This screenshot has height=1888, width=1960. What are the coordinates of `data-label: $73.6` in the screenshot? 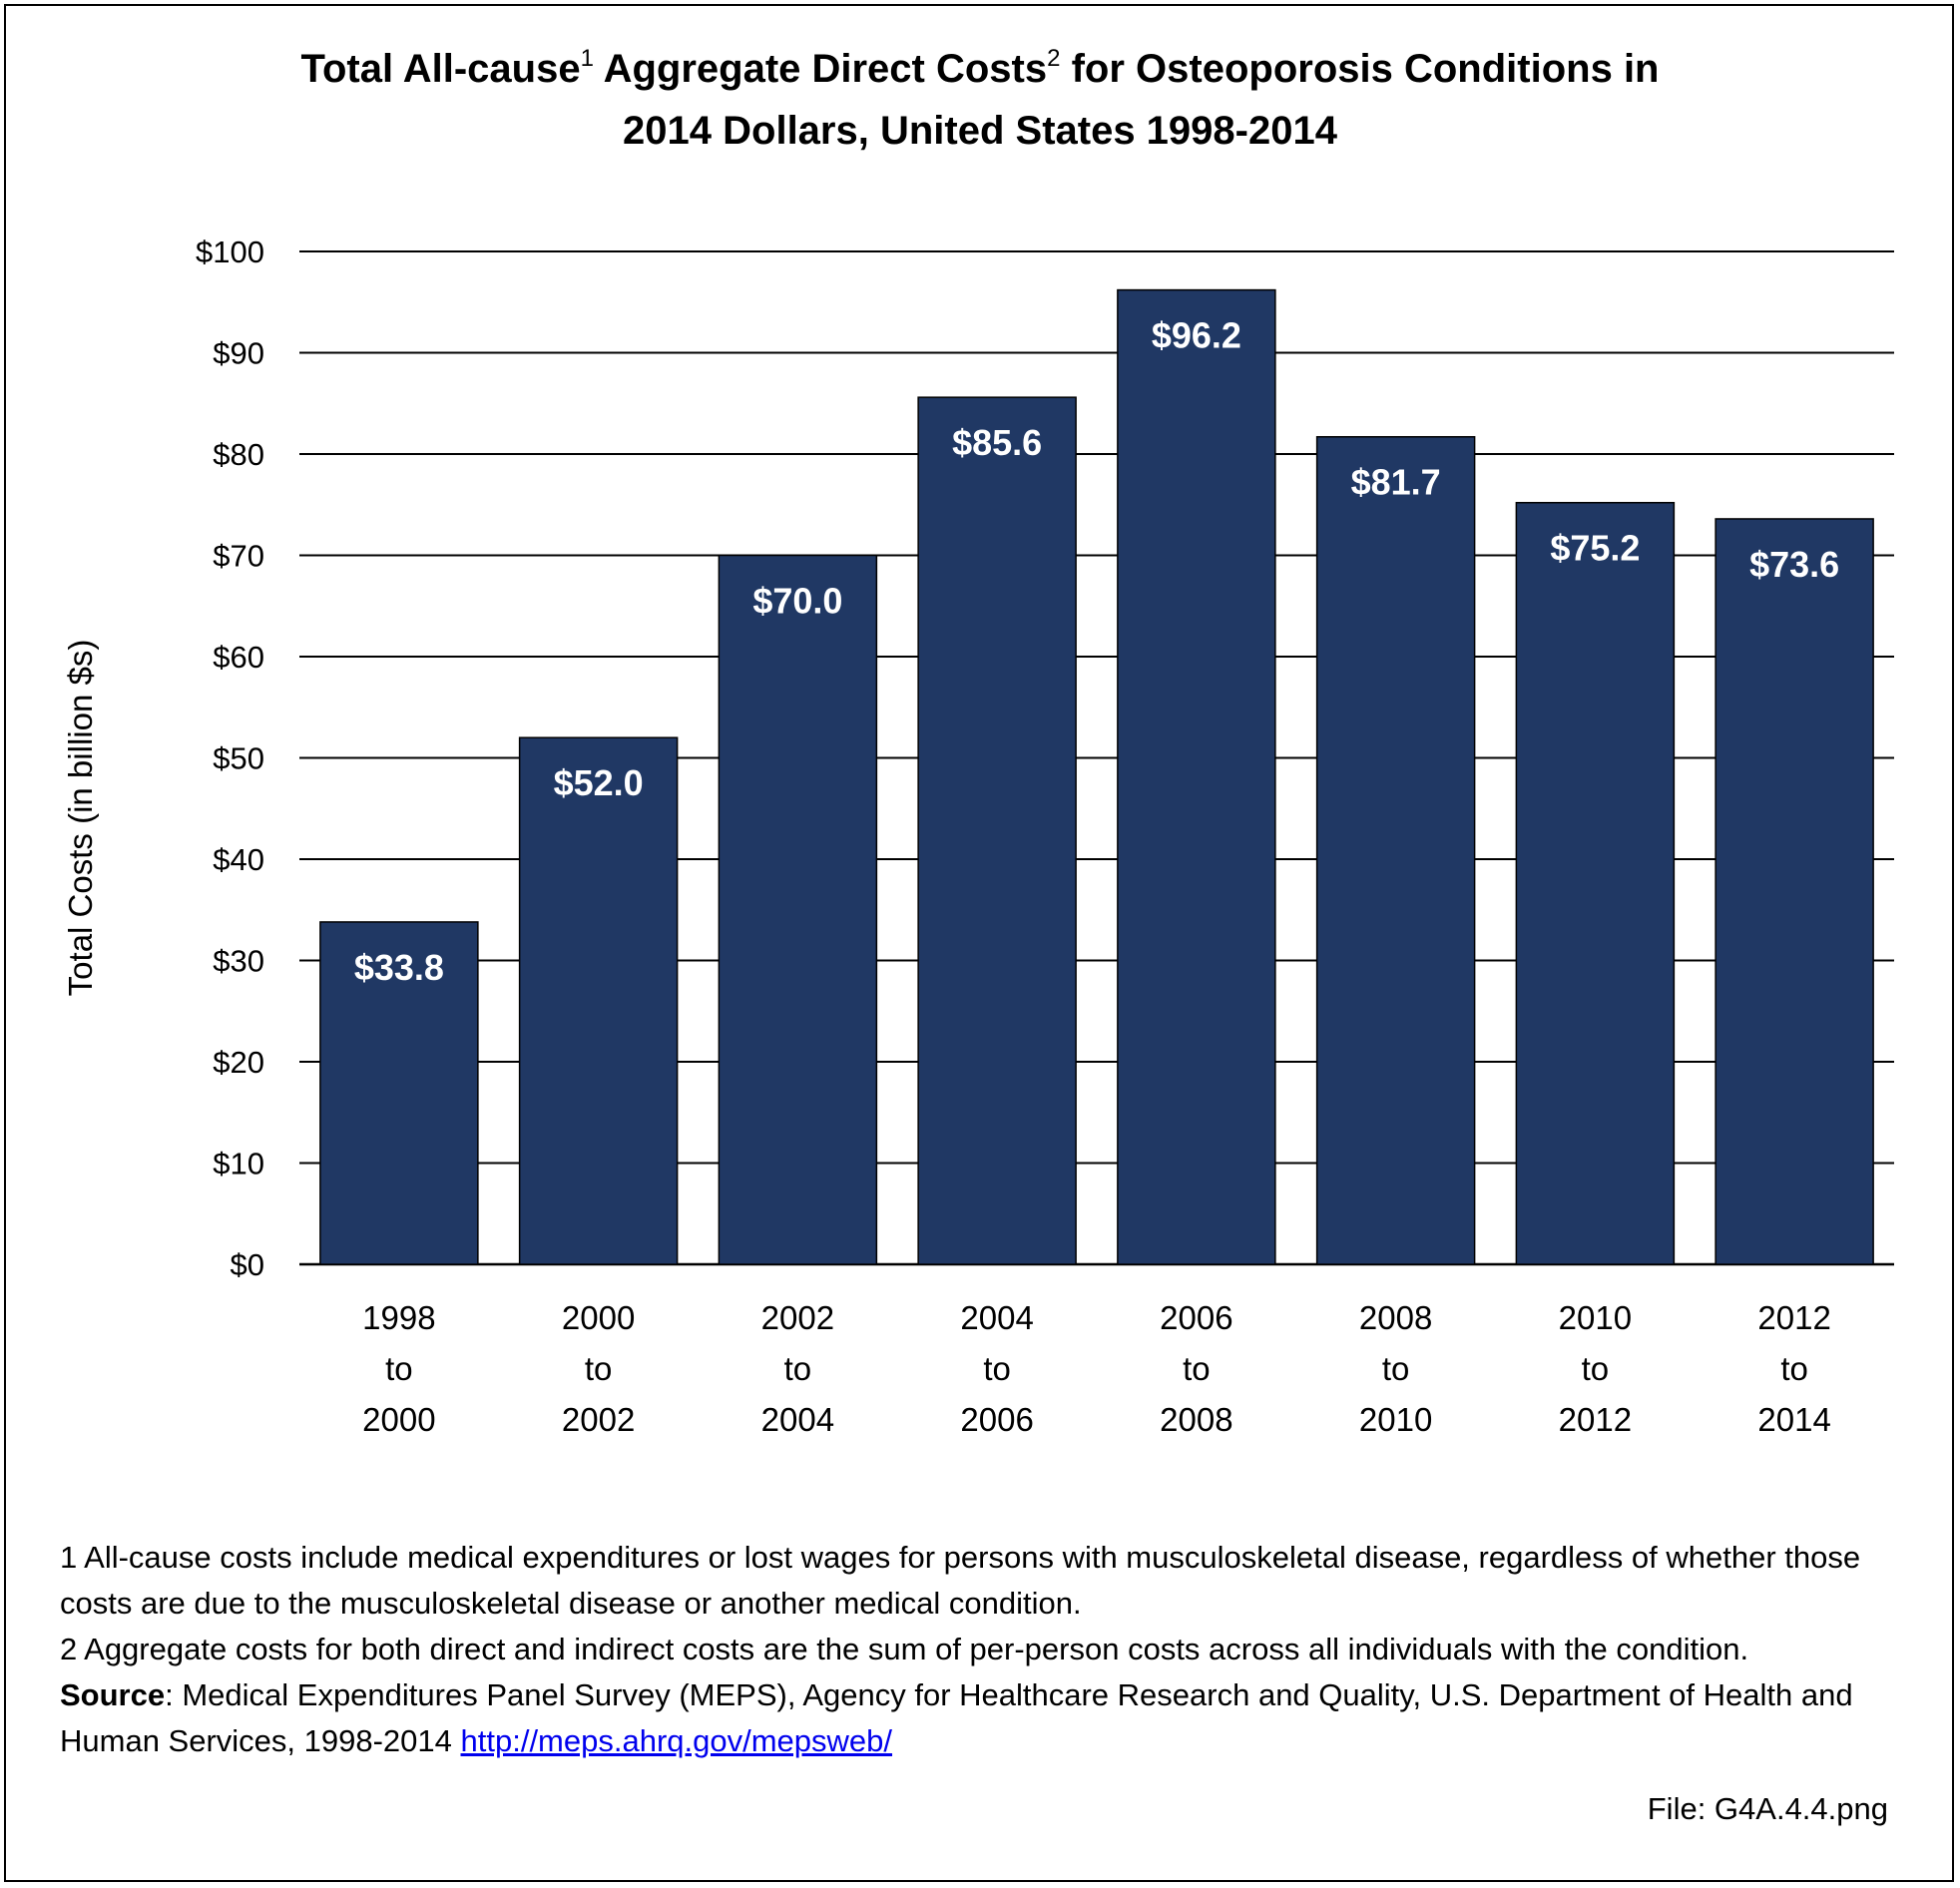 It's located at (1794, 565).